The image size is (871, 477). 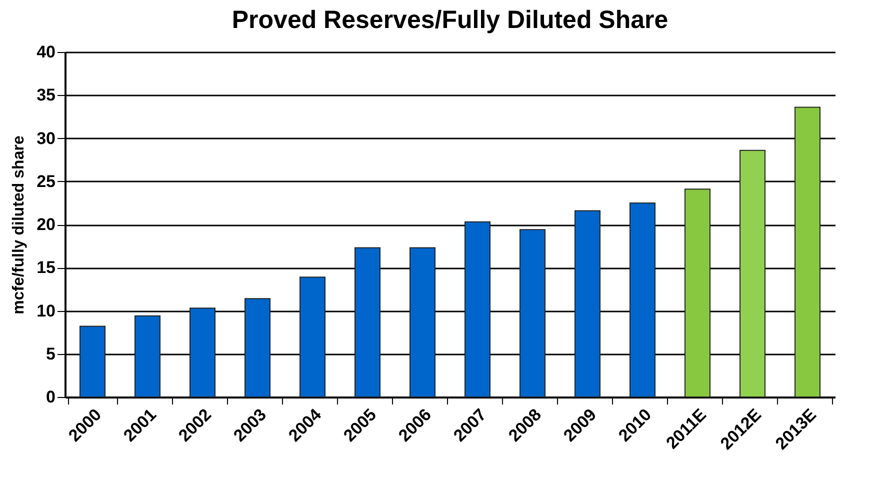 I want to click on y-tick-label: 15, so click(x=46, y=268).